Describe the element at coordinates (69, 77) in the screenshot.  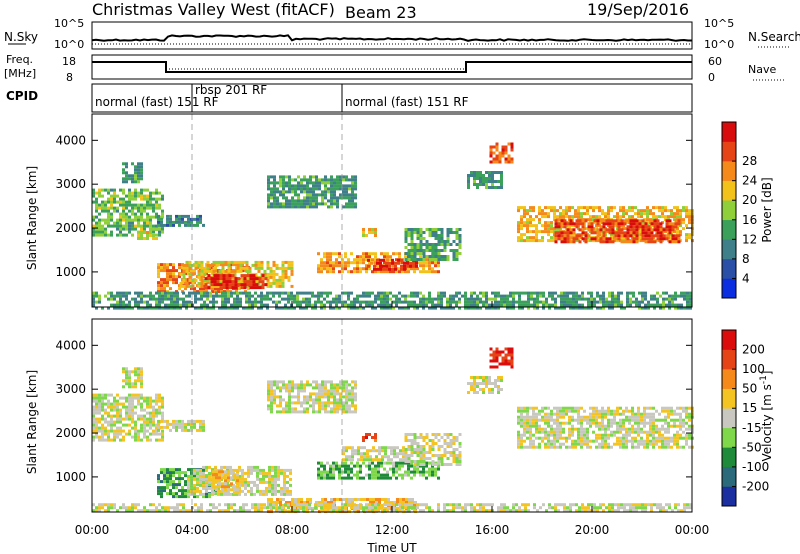
I see `freq-tick-low: 8` at that location.